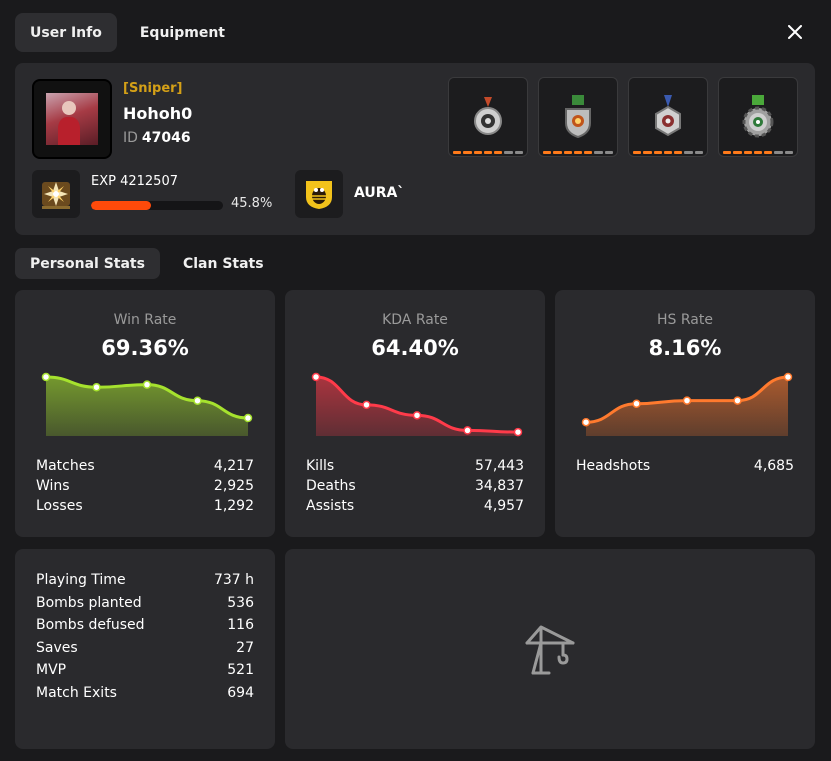 The height and width of the screenshot is (761, 831). What do you see at coordinates (415, 320) in the screenshot?
I see `card-title: KDA Rate` at bounding box center [415, 320].